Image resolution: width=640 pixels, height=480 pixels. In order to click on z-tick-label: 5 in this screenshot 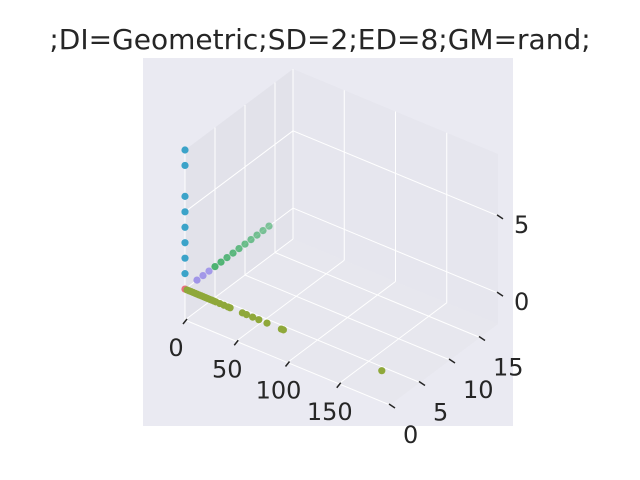, I will do `click(521, 225)`.